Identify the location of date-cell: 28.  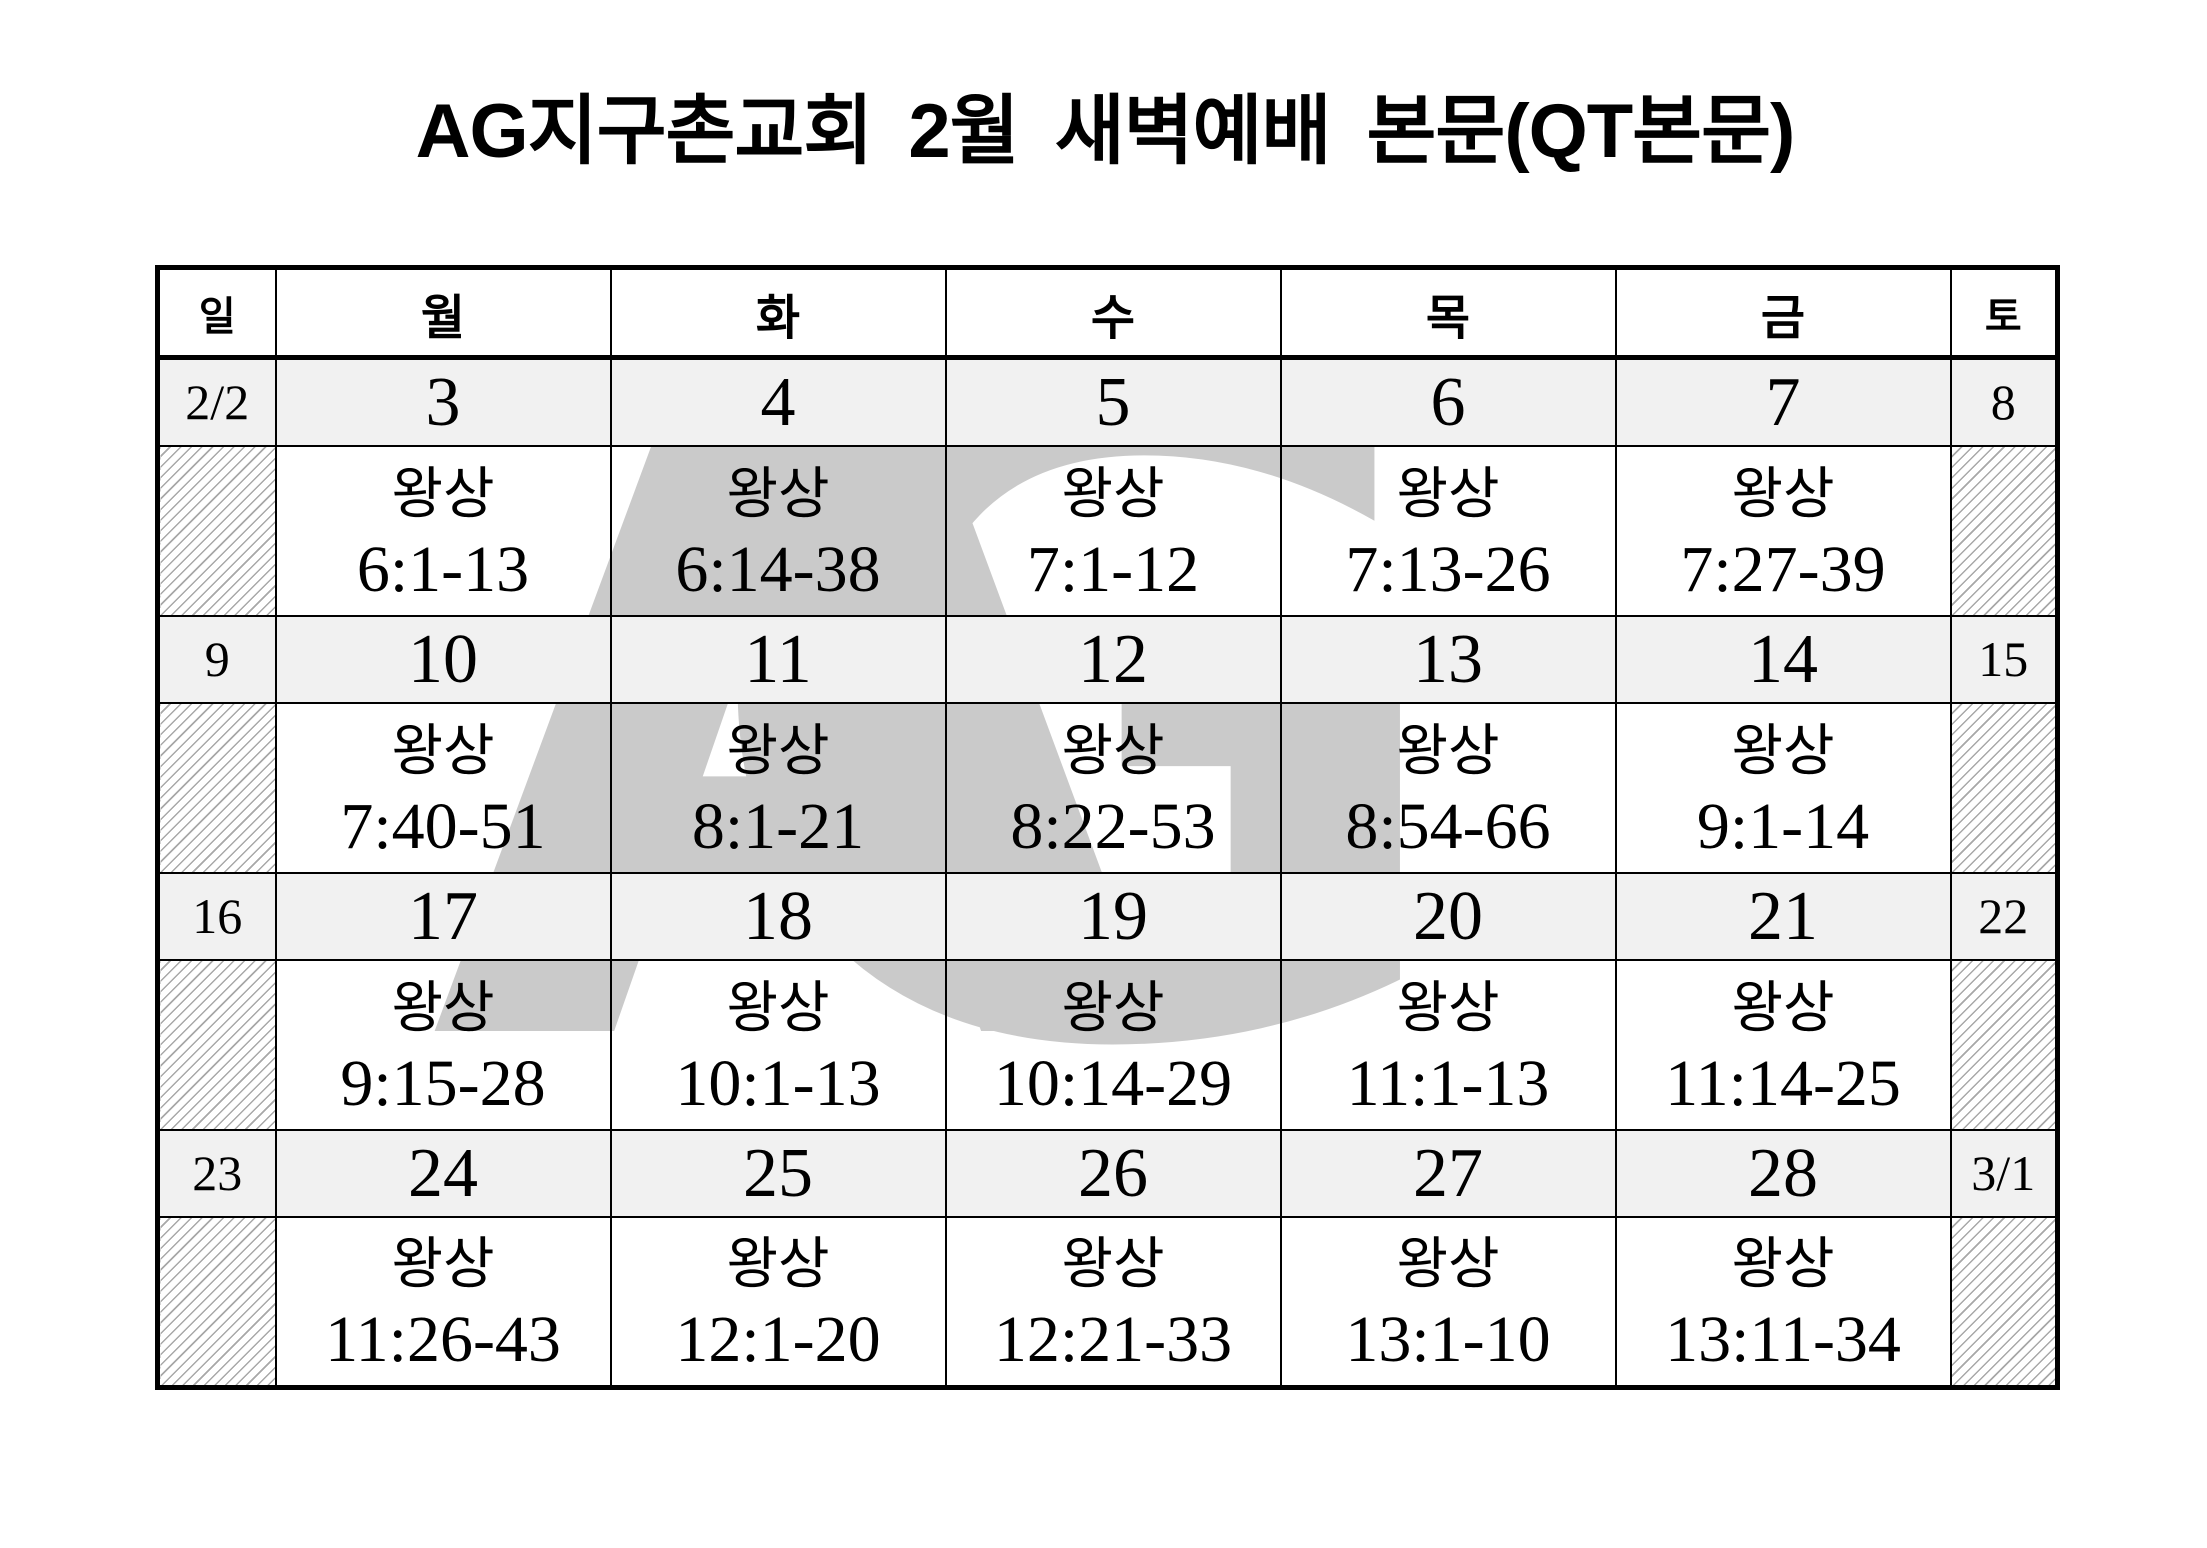
(1783, 1173).